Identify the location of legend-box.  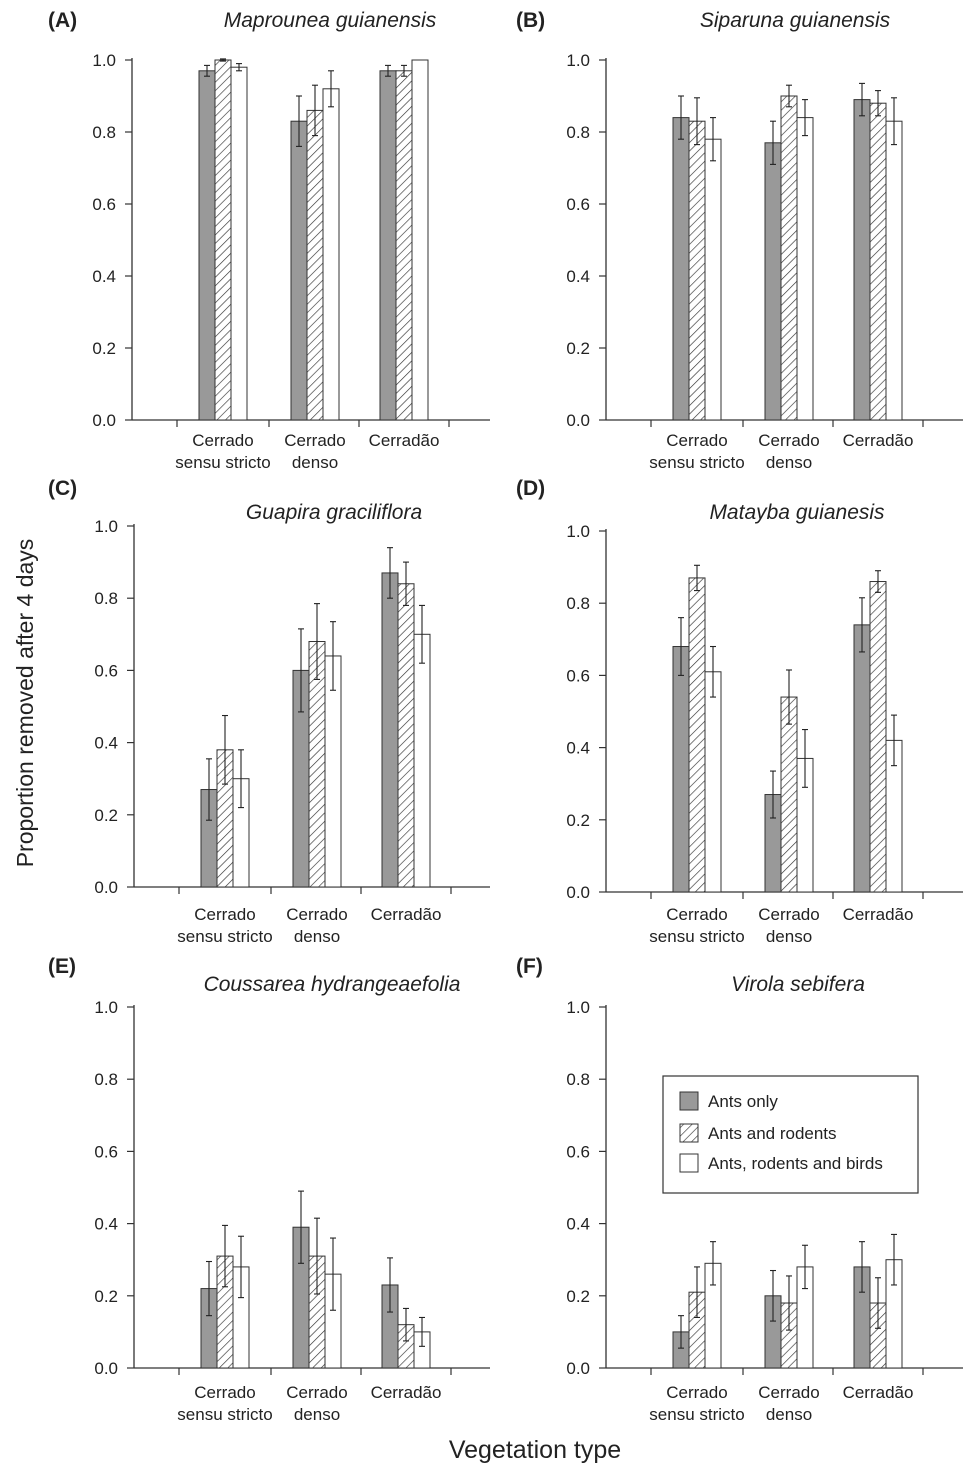
(790, 1134).